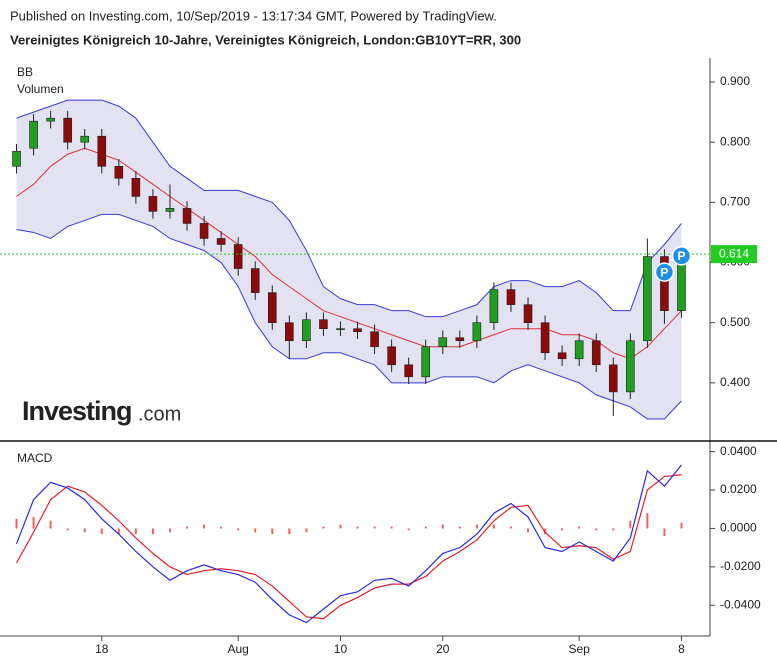 The width and height of the screenshot is (777, 664). What do you see at coordinates (735, 382) in the screenshot?
I see `y-tick-label: 0.400` at bounding box center [735, 382].